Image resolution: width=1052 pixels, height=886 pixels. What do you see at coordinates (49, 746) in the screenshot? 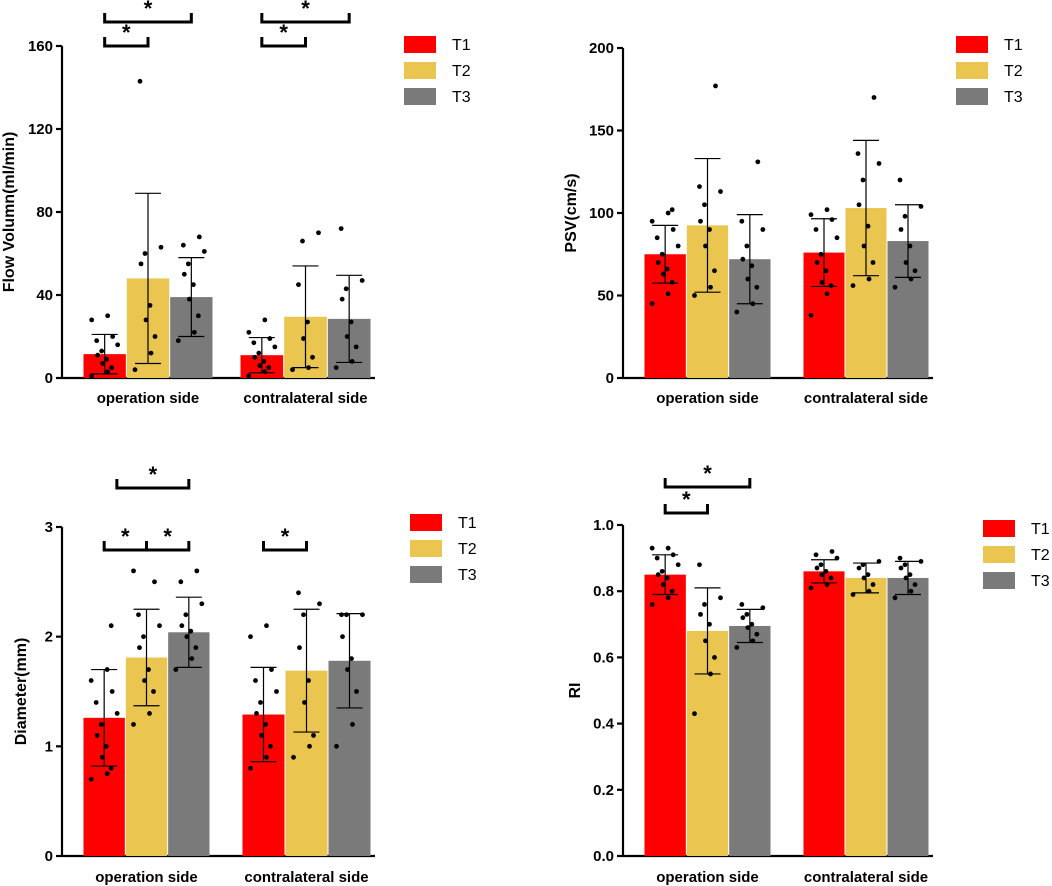
I see `y-tick-label: 1` at bounding box center [49, 746].